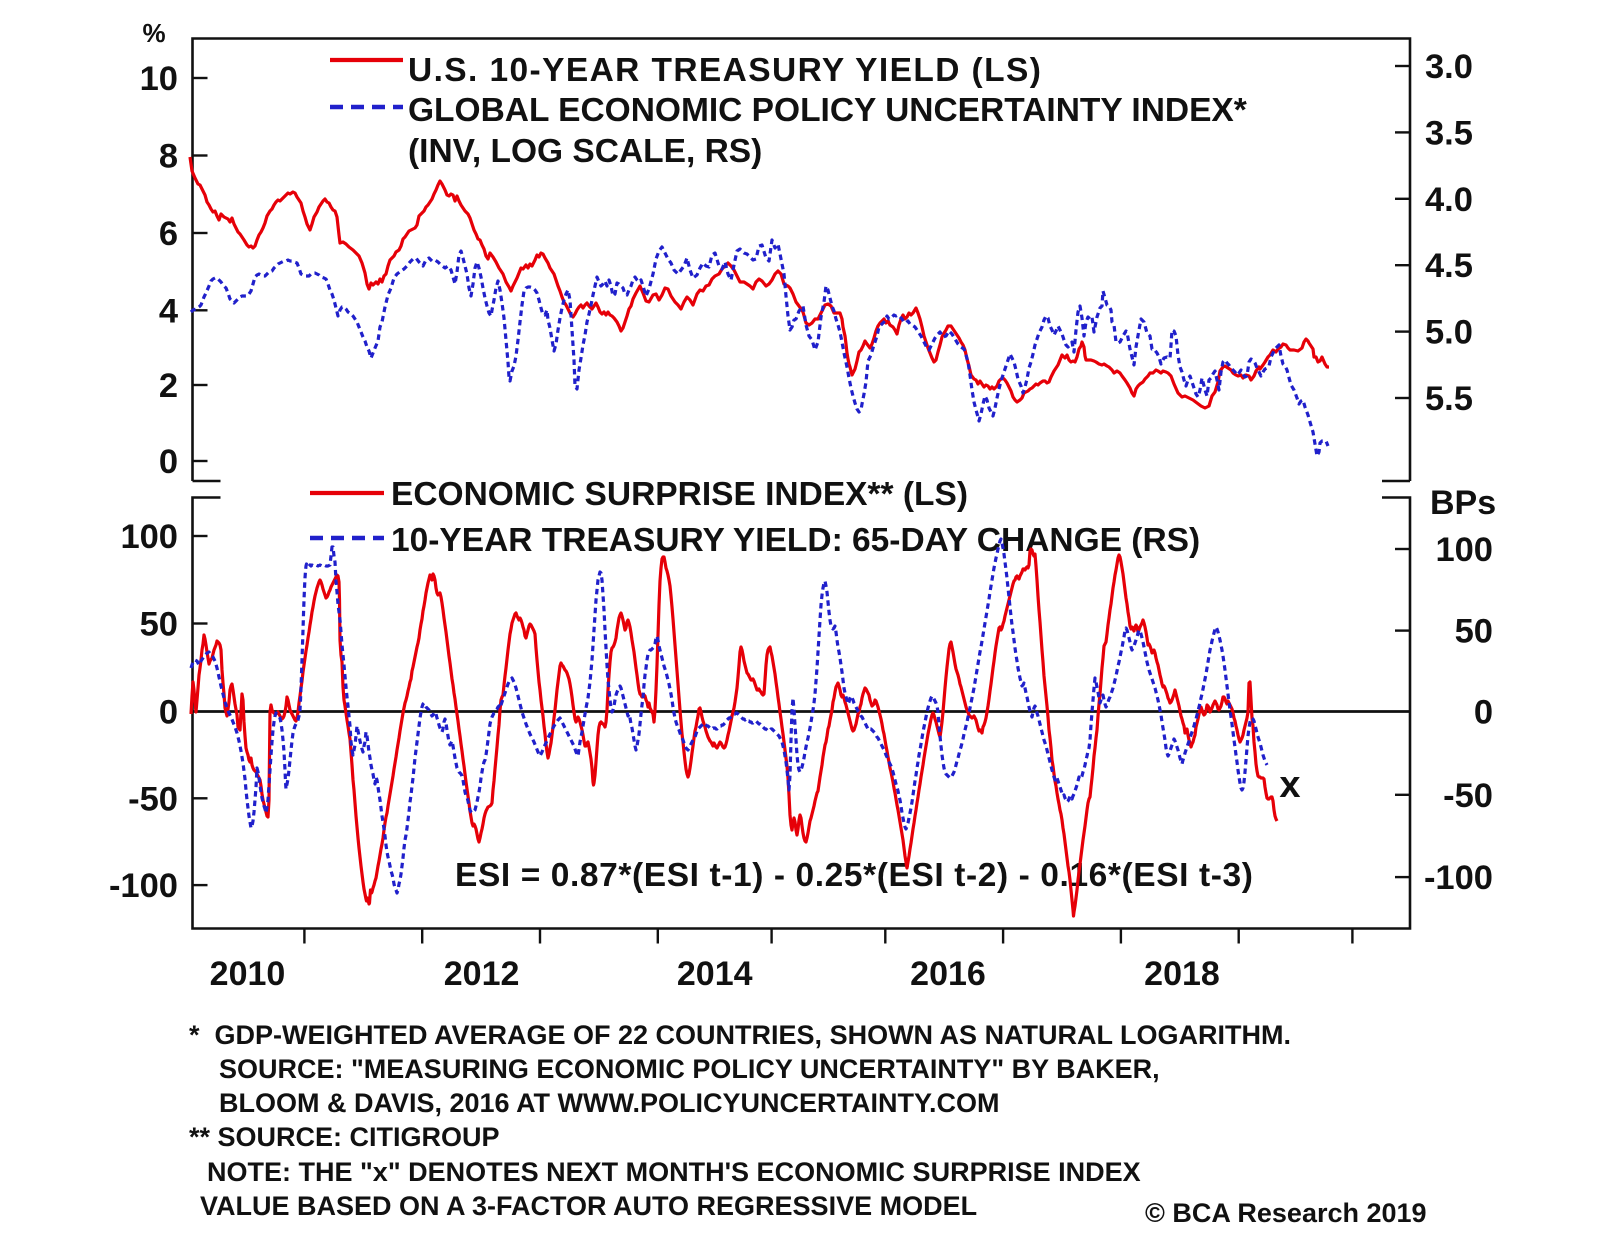 This screenshot has height=1243, width=1600. Describe the element at coordinates (344, 1137) in the screenshot. I see `svg-text: ** SOURCE: CITIGROUP` at that location.